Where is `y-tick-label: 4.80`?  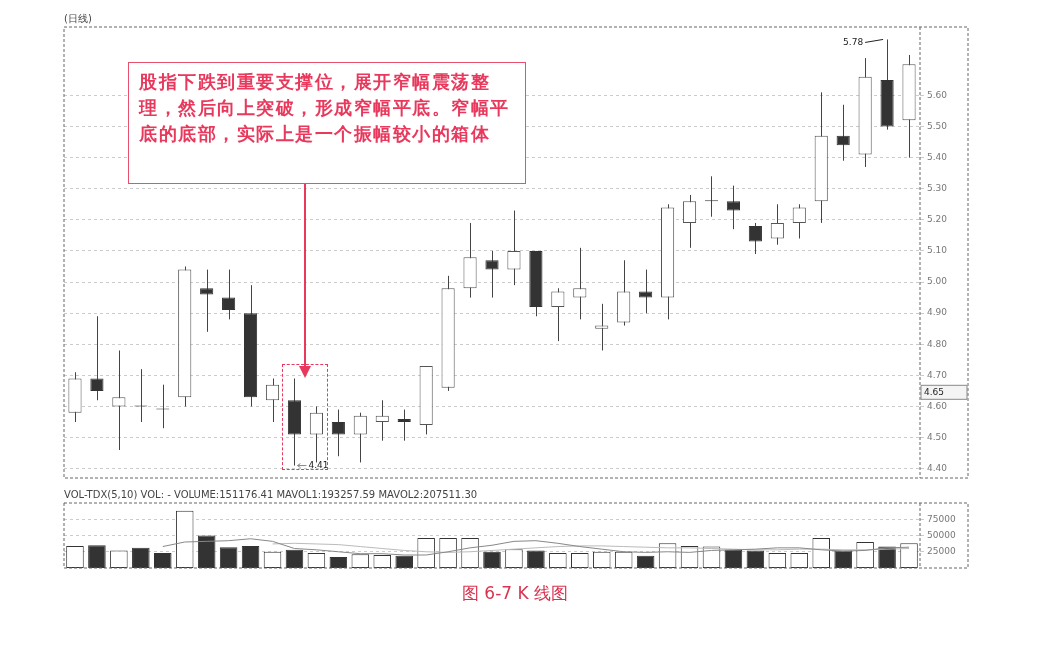 y-tick-label: 4.80 is located at coordinates (937, 343).